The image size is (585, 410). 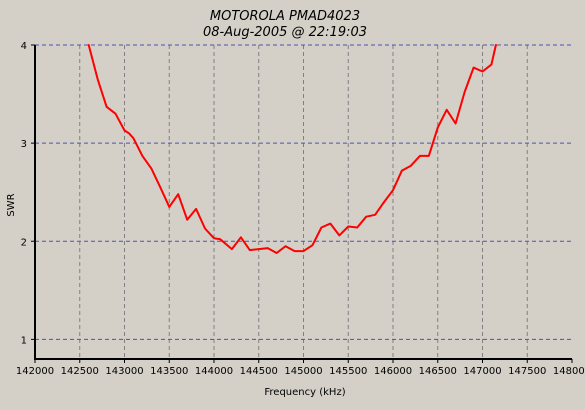 What do you see at coordinates (11, 204) in the screenshot?
I see `y-axis-label: SWR` at bounding box center [11, 204].